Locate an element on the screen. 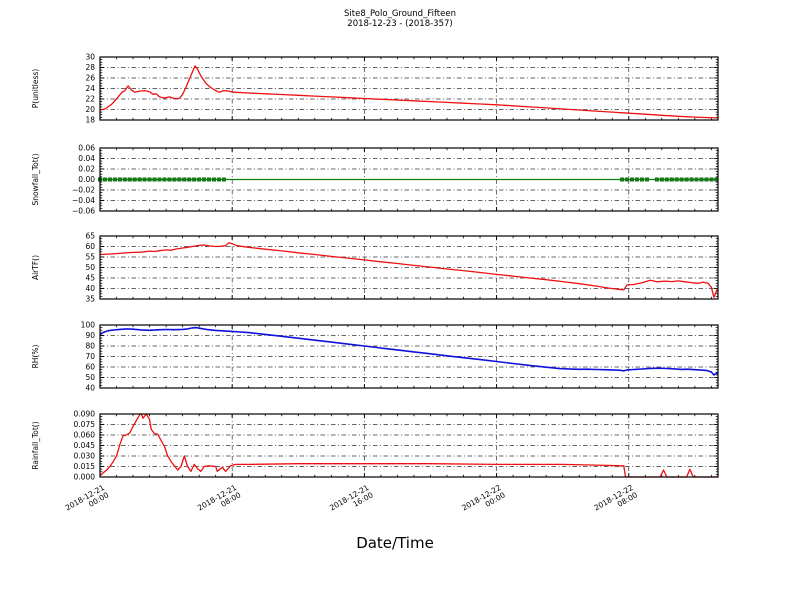 The image size is (800, 600). y-tick-label: 0.090 is located at coordinates (85, 414).